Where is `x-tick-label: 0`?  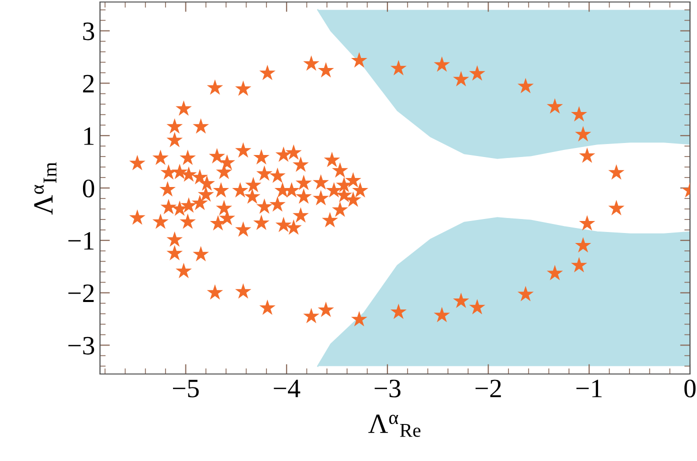 x-tick-label: 0 is located at coordinates (690, 389).